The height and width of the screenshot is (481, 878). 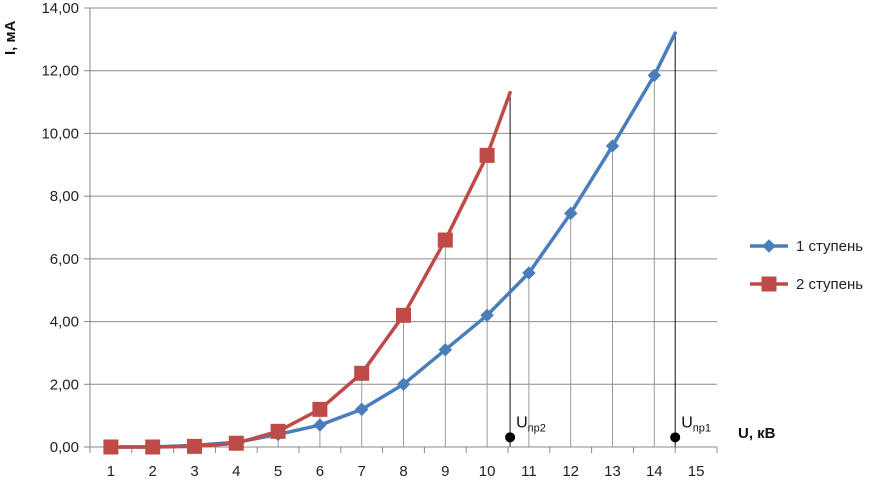 What do you see at coordinates (10, 37) in the screenshot?
I see `y-axis-label: I, мА` at bounding box center [10, 37].